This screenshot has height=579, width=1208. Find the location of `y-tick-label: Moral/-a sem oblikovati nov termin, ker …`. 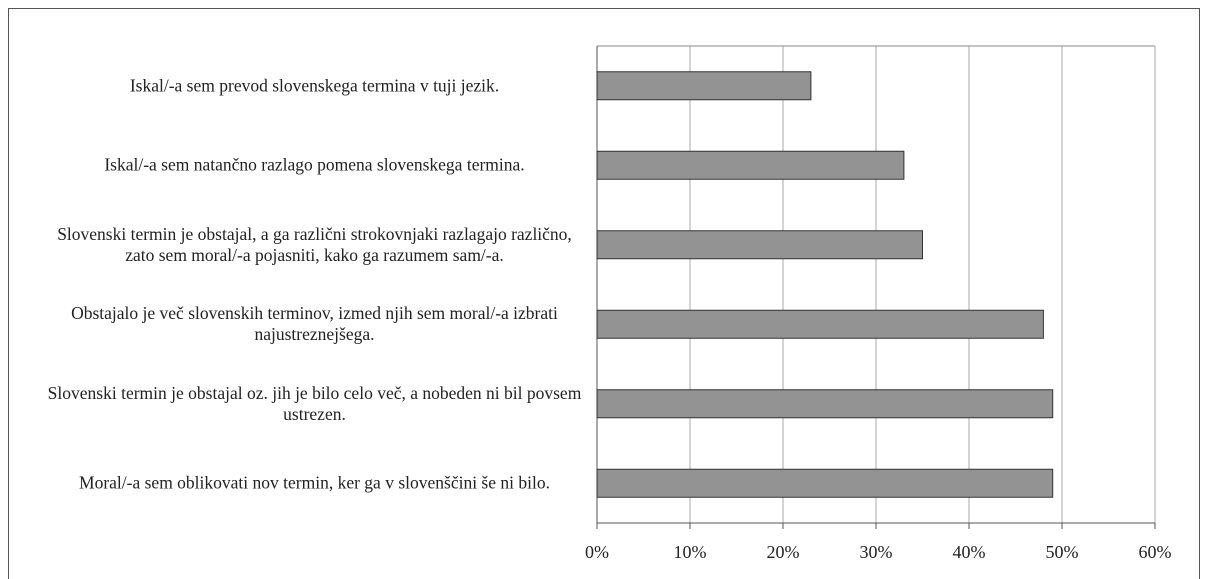

y-tick-label: Moral/-a sem oblikovati nov termin, ker … is located at coordinates (314, 482).